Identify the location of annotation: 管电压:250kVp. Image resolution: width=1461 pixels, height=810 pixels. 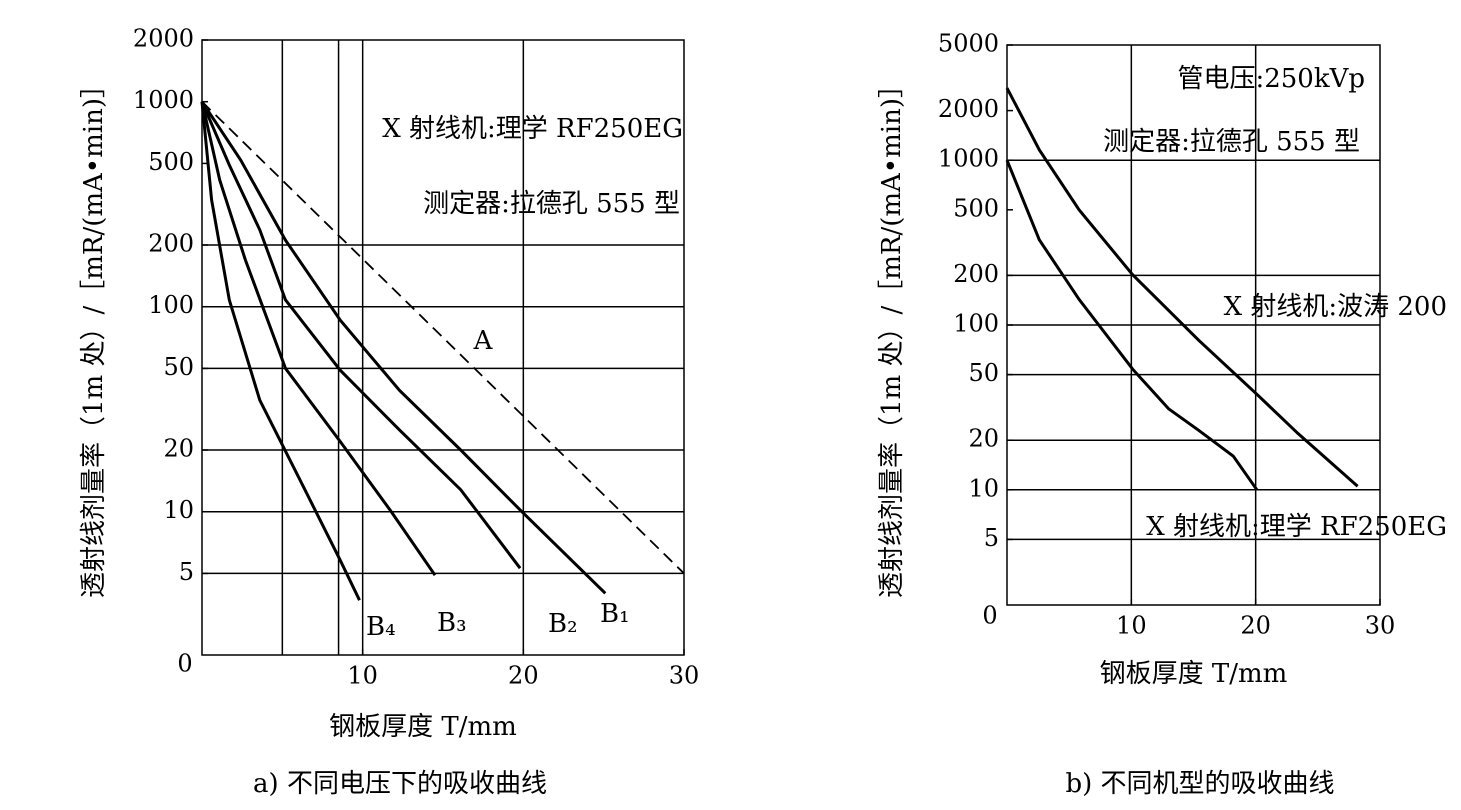
(1271, 79).